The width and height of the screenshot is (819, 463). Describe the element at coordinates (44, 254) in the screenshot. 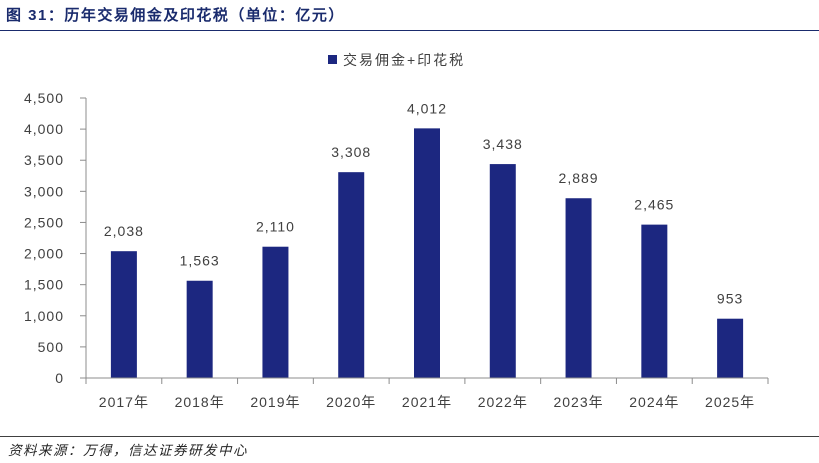

I see `y-tick-label: 2,000` at that location.